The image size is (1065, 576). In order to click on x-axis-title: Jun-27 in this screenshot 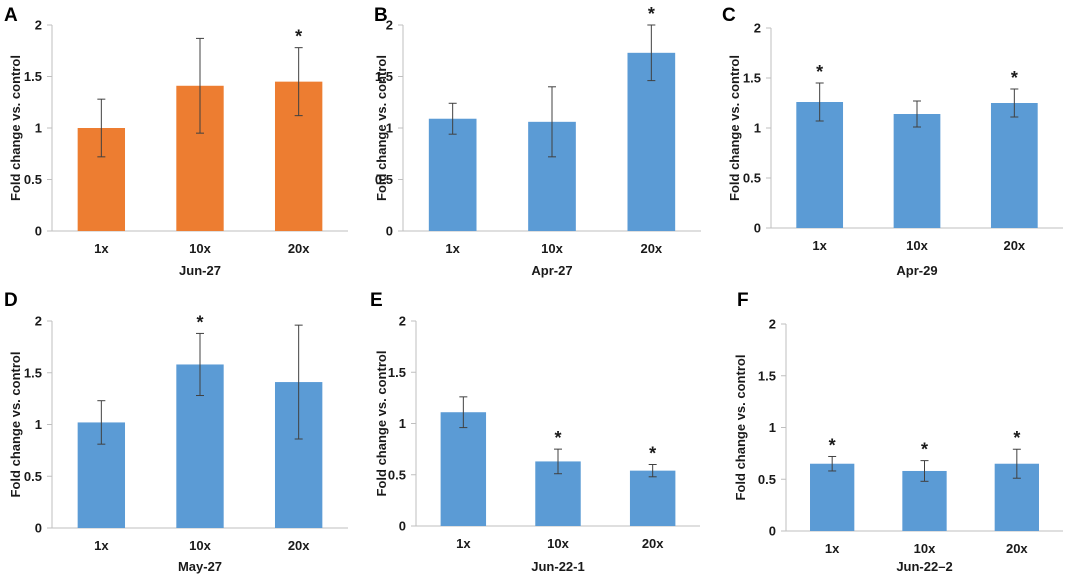, I will do `click(200, 270)`.